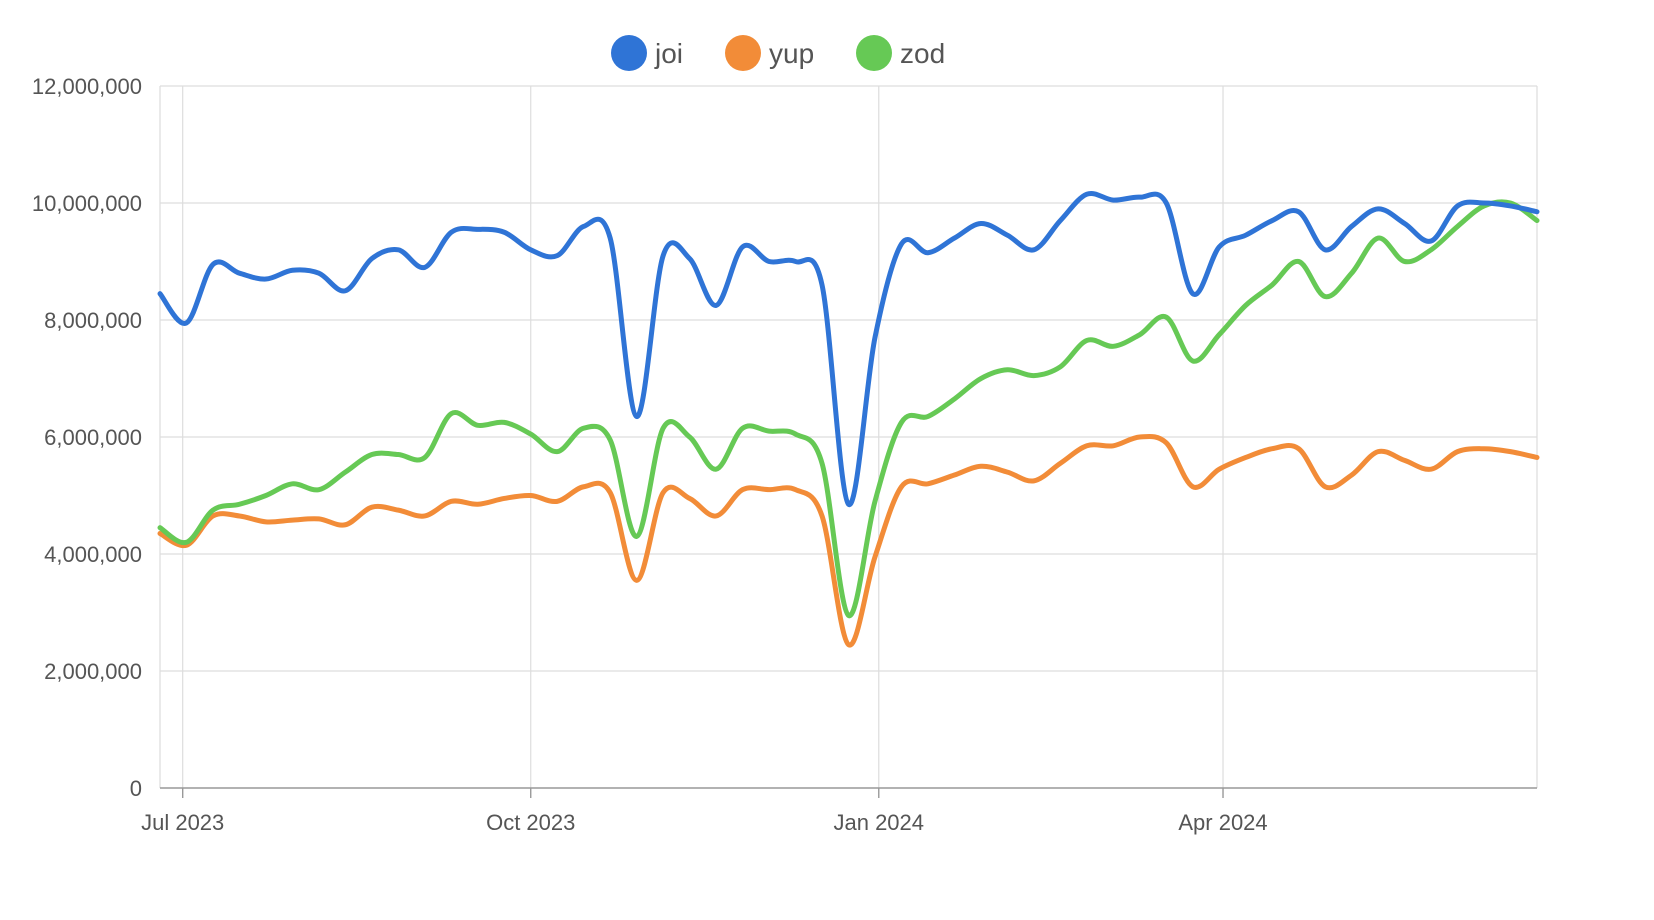  I want to click on legend-swatch-yup, so click(743, 53).